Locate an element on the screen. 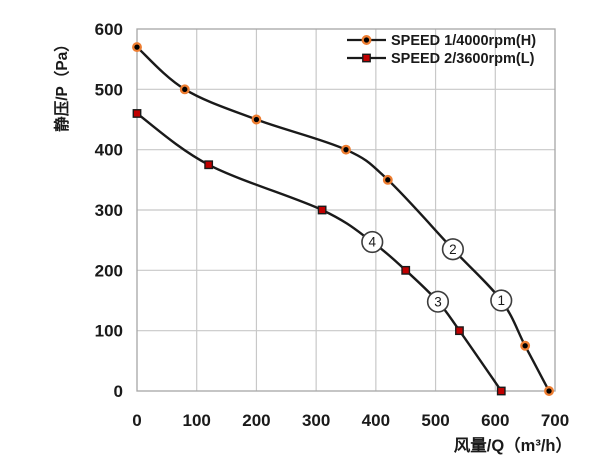  circle-marker-icon is located at coordinates (366, 40).